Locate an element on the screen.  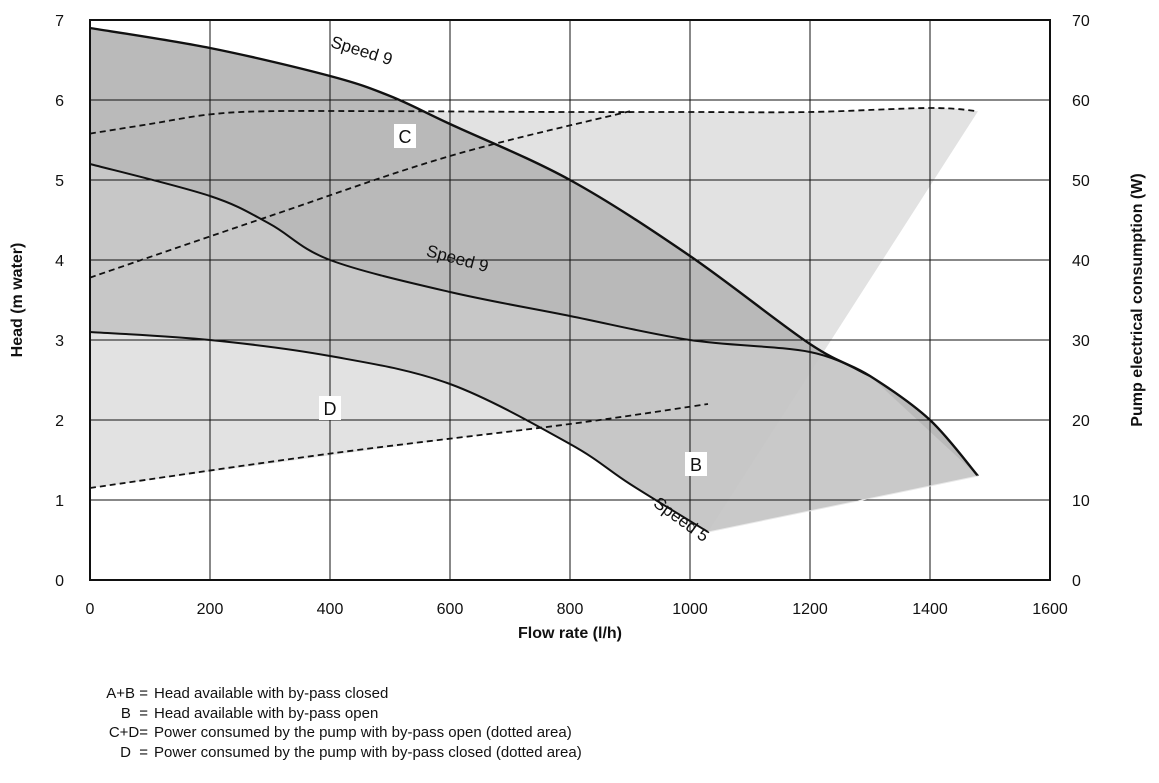
y2-tick-label: 50 is located at coordinates (1081, 181).